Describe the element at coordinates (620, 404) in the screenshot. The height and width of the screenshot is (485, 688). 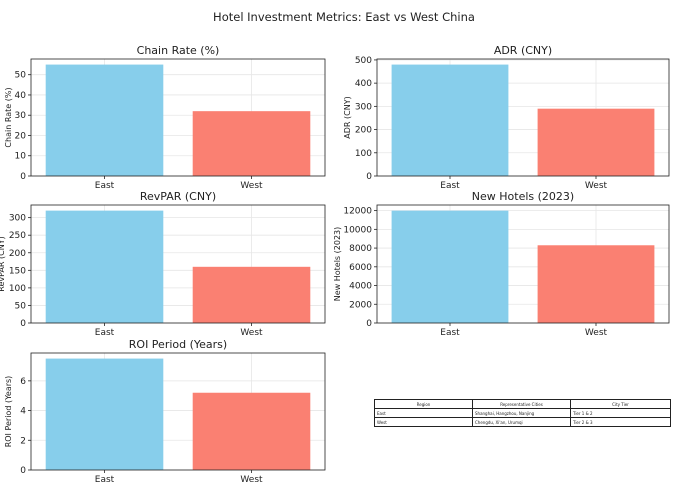
I see `table-header-tier: City Tier` at that location.